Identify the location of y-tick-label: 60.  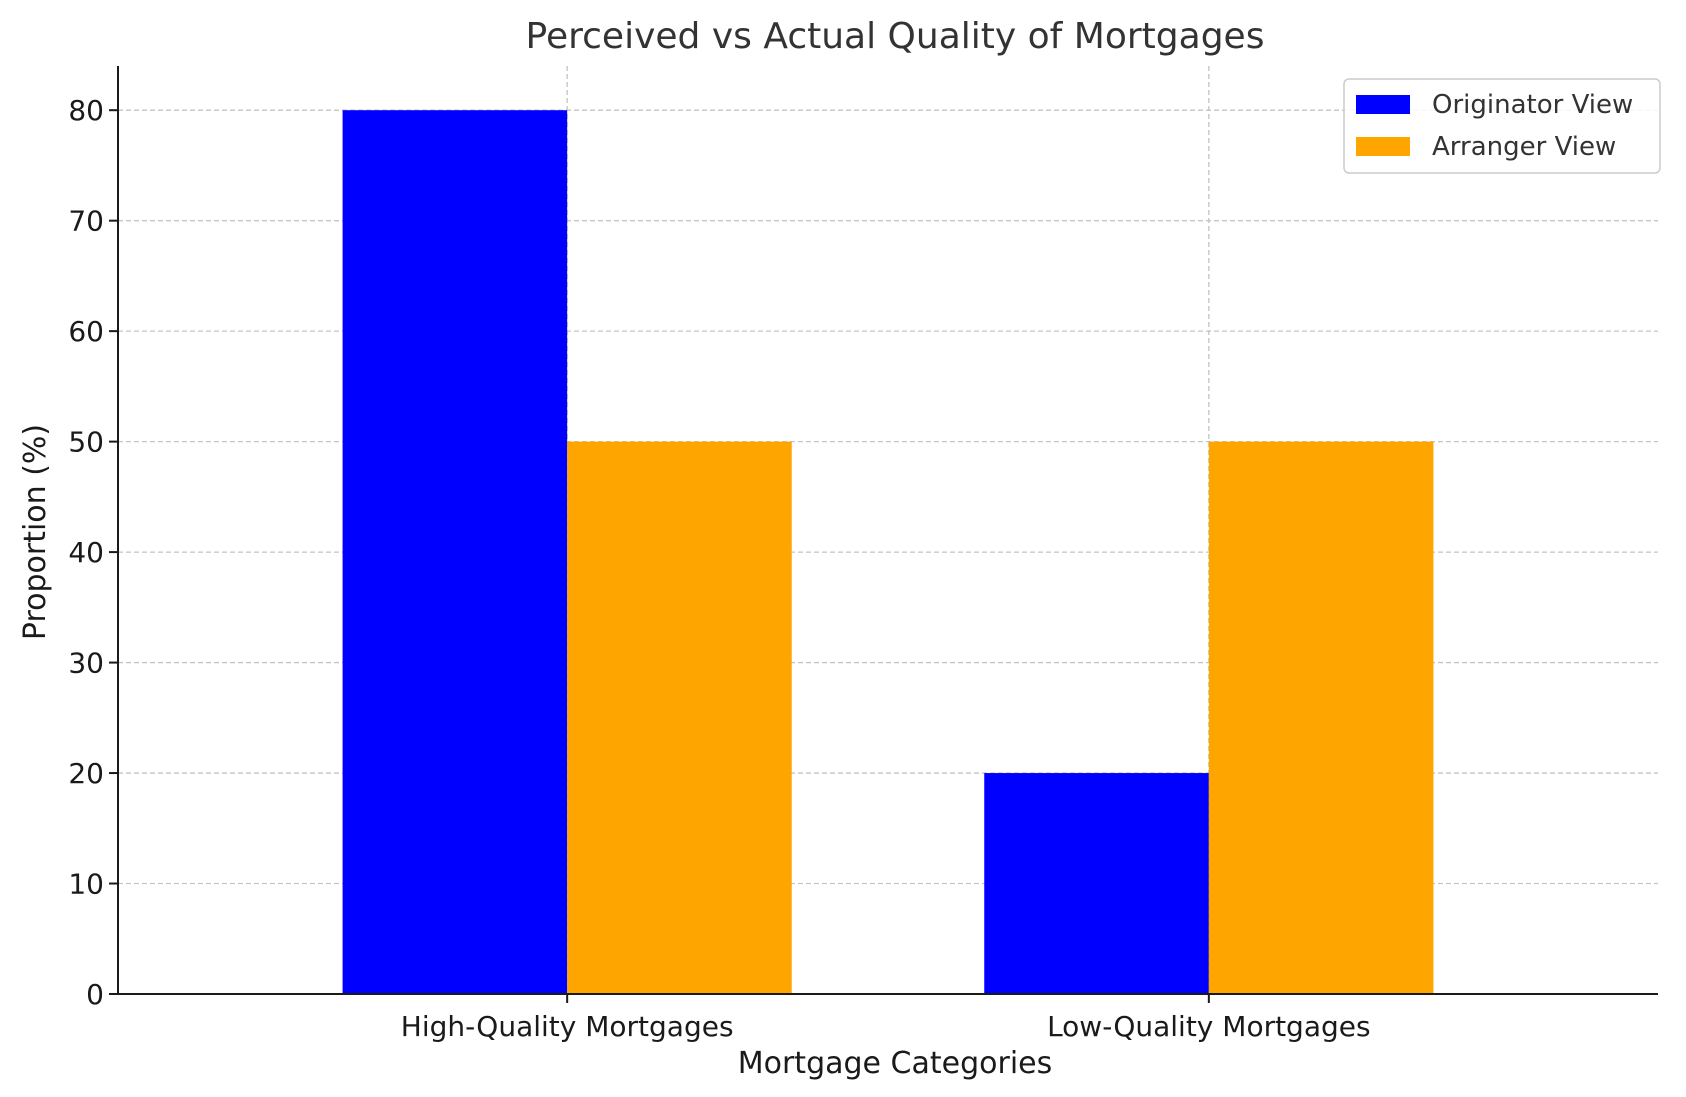
(86, 331).